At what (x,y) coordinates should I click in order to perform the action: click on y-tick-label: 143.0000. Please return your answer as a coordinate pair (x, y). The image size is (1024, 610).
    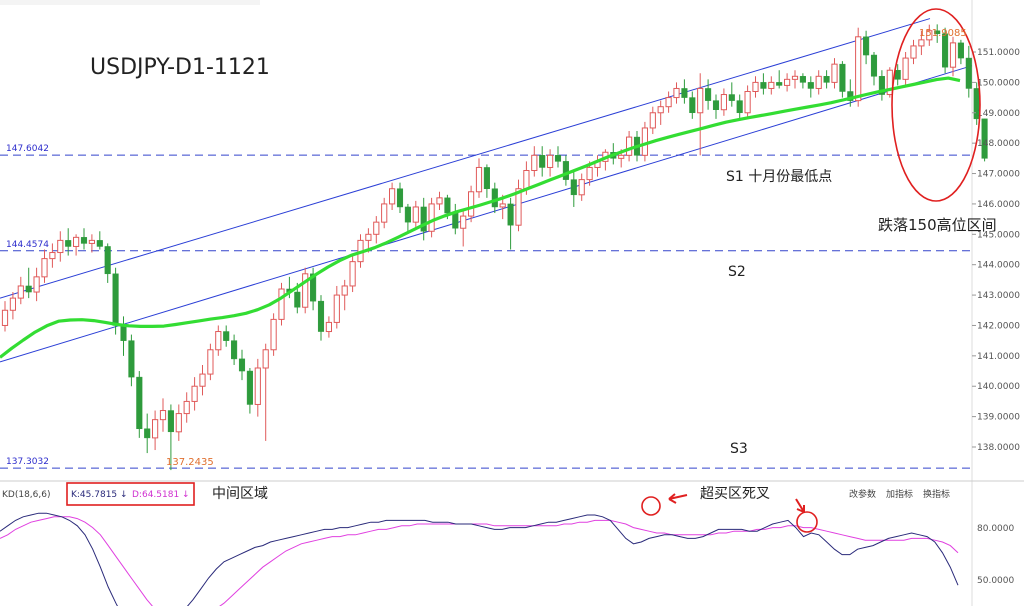
    Looking at the image, I should click on (998, 296).